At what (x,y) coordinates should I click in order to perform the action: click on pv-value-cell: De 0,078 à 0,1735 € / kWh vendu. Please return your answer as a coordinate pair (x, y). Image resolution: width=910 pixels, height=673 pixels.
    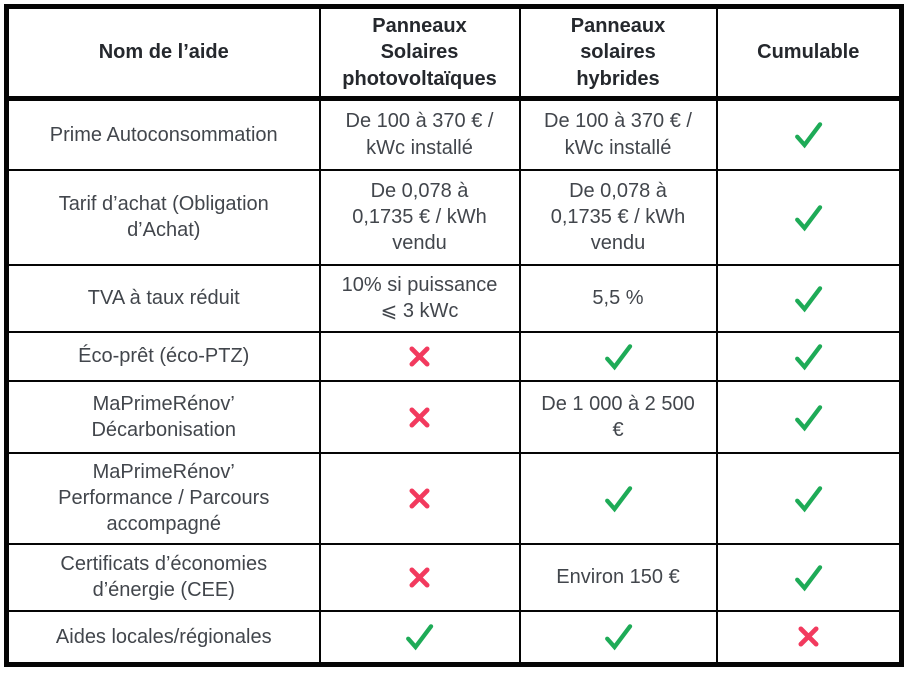
    Looking at the image, I should click on (419, 217).